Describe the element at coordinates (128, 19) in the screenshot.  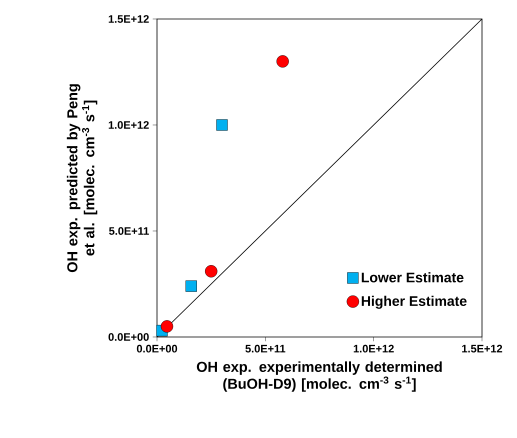
I see `y-tick-label: 1.5E+12` at that location.